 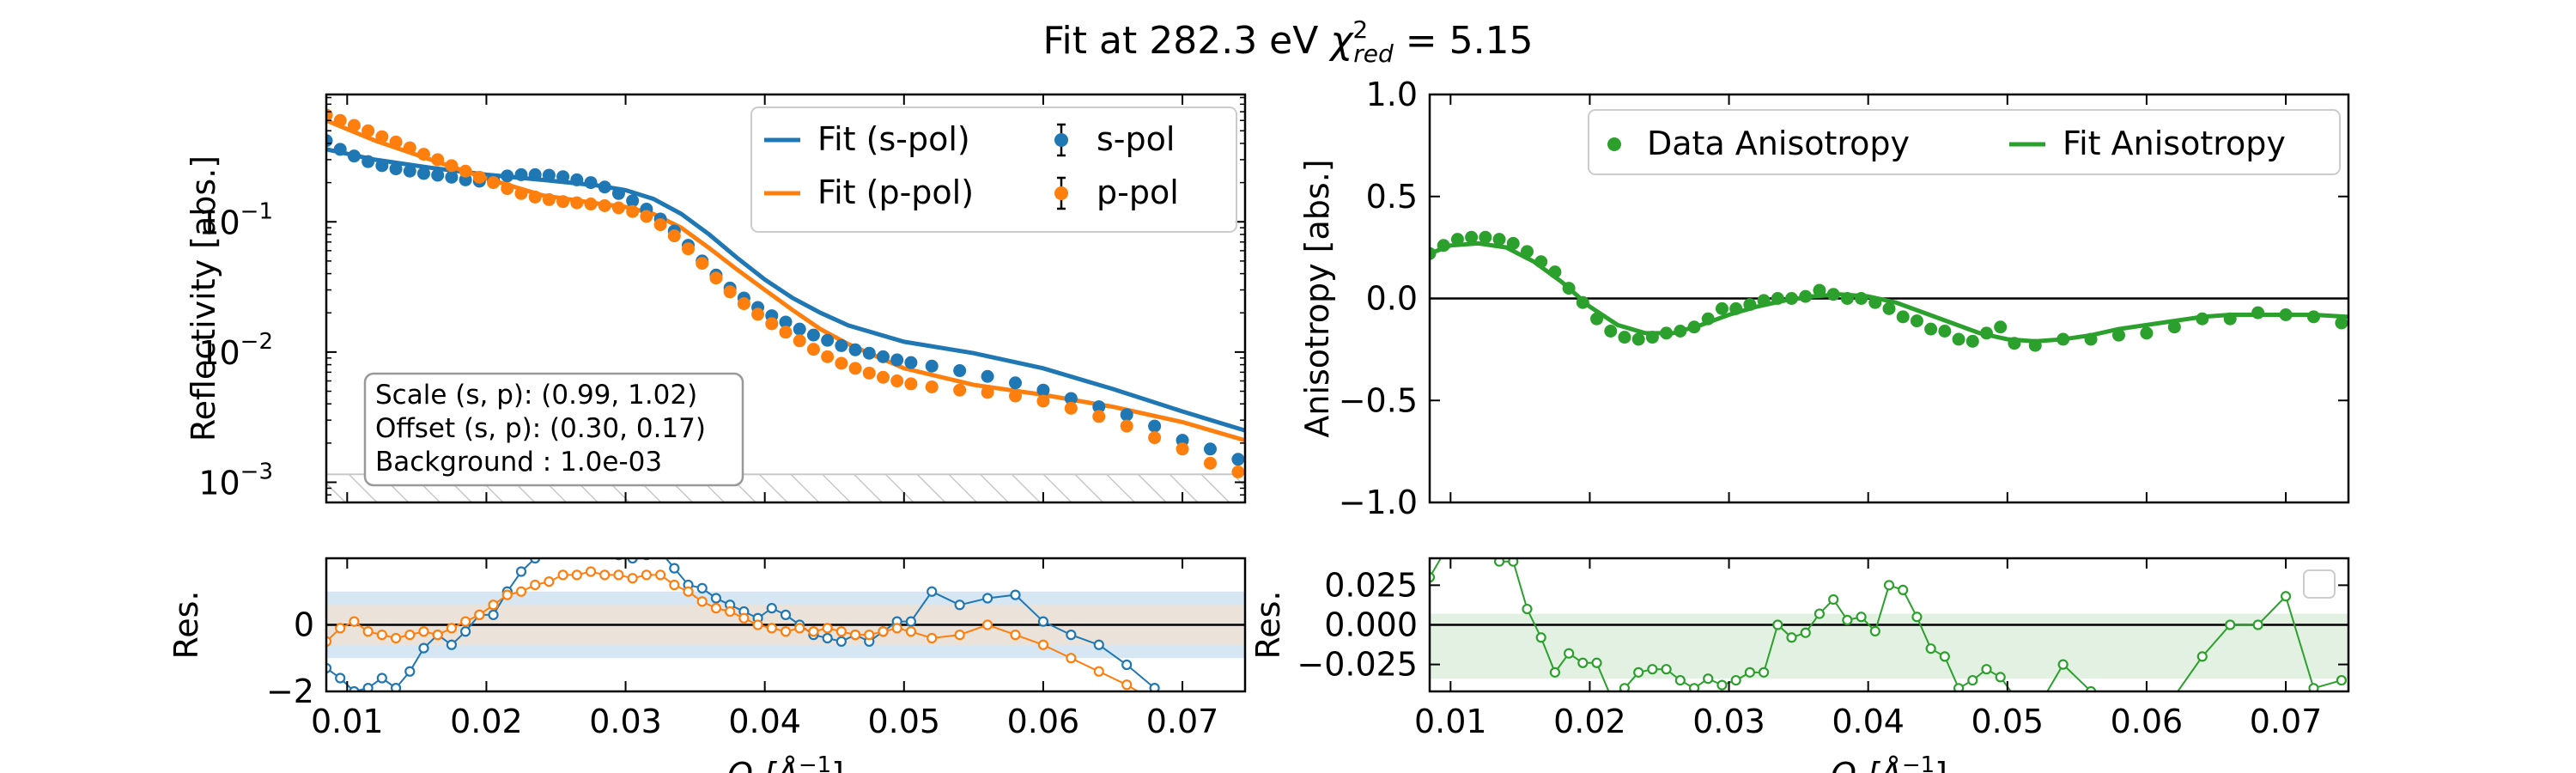 What do you see at coordinates (1392, 299) in the screenshot?
I see `anisotropy-ytick-label: 0.0` at bounding box center [1392, 299].